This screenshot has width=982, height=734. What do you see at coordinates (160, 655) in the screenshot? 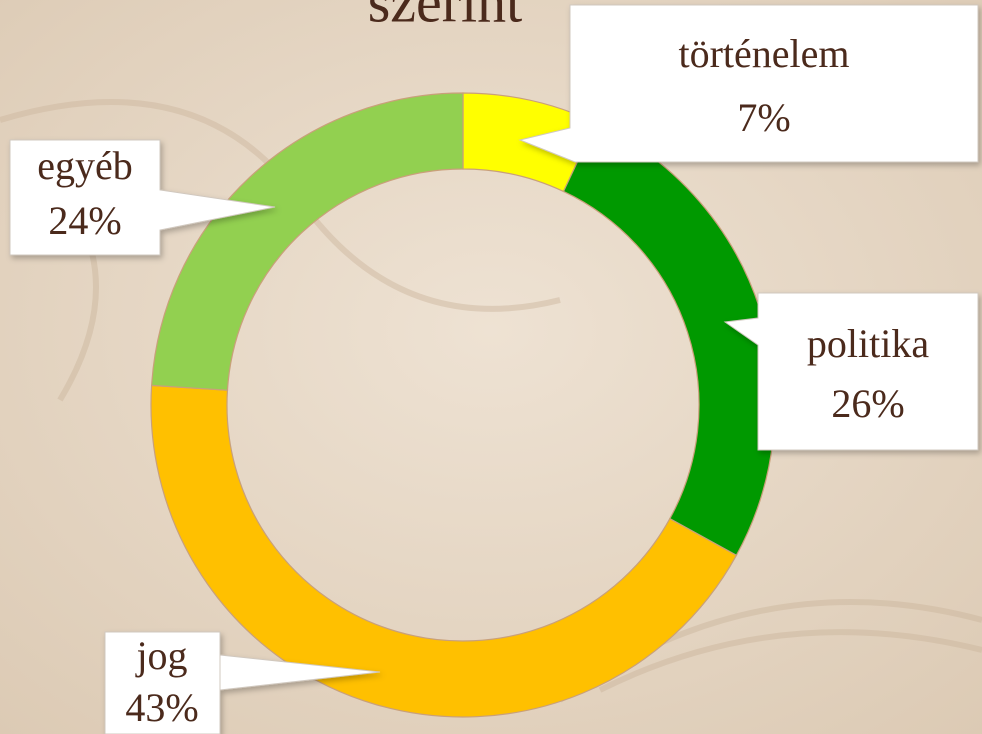
I see `category-label: jog` at bounding box center [160, 655].